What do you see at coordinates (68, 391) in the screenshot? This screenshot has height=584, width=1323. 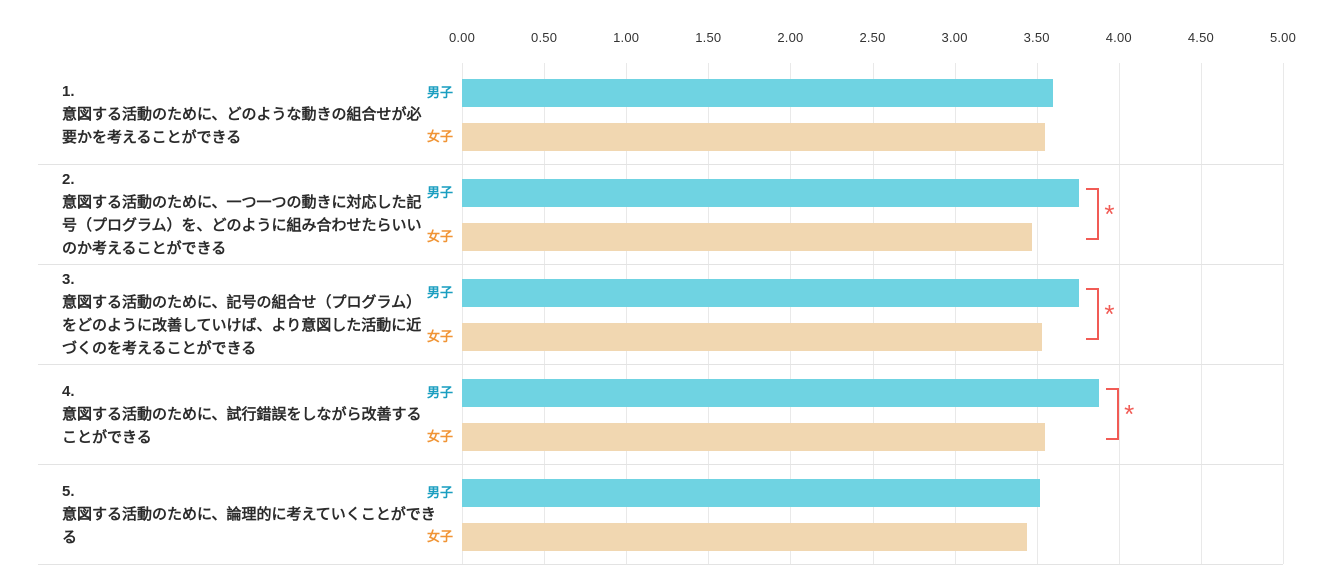 I see `question-number: 4.` at bounding box center [68, 391].